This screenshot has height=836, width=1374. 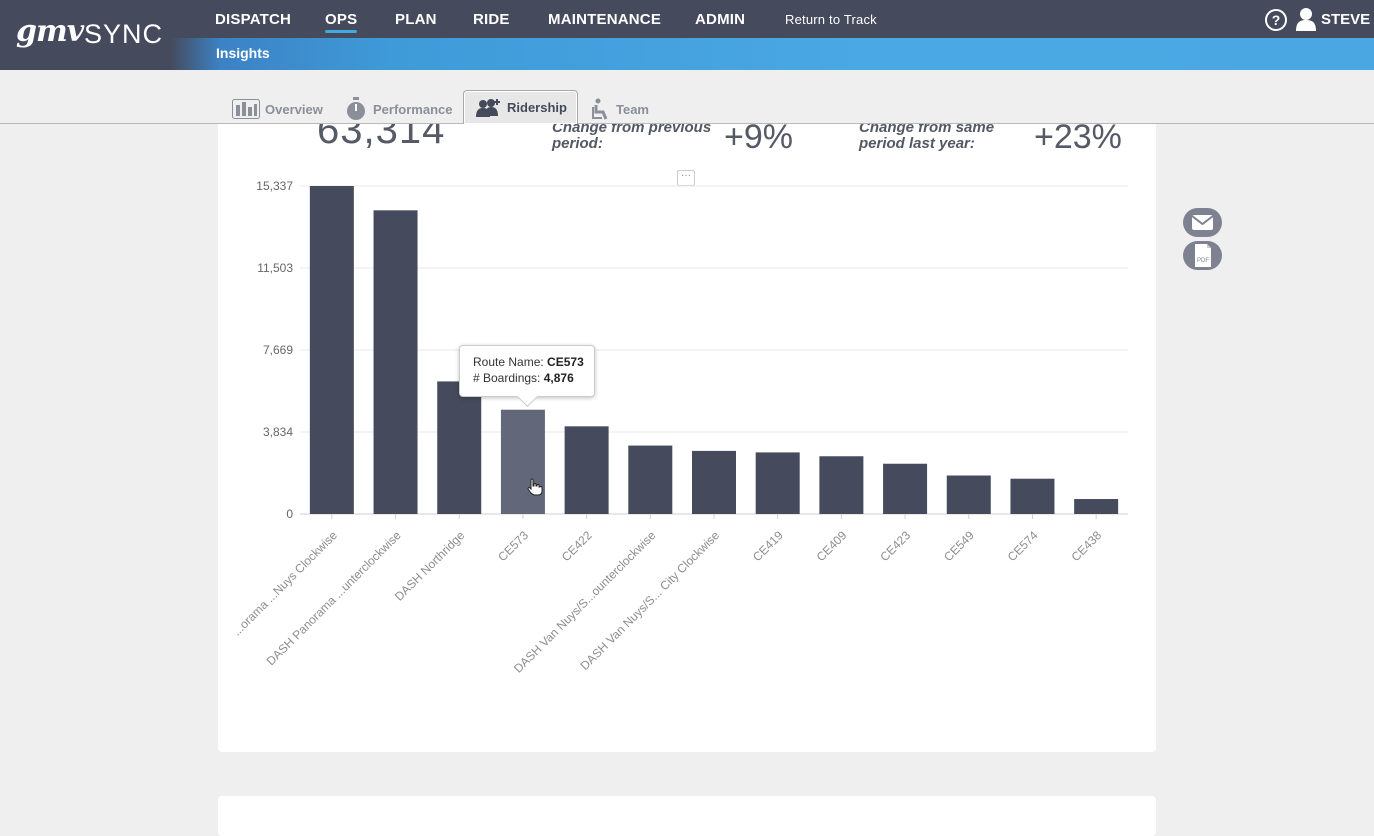 What do you see at coordinates (772, 54) in the screenshot?
I see `sub-header: Insights` at bounding box center [772, 54].